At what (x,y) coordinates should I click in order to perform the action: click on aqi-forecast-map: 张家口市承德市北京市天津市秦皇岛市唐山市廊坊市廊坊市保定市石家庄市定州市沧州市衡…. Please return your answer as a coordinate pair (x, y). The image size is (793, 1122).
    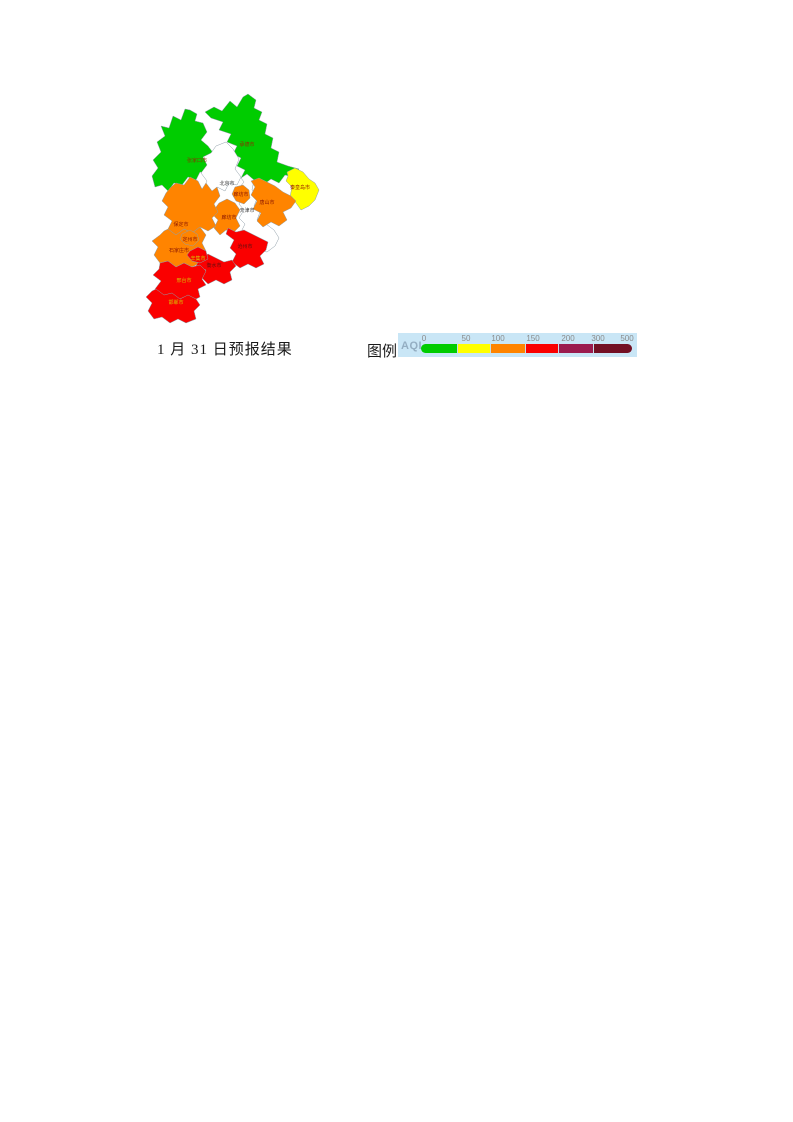
    Looking at the image, I should click on (232, 208).